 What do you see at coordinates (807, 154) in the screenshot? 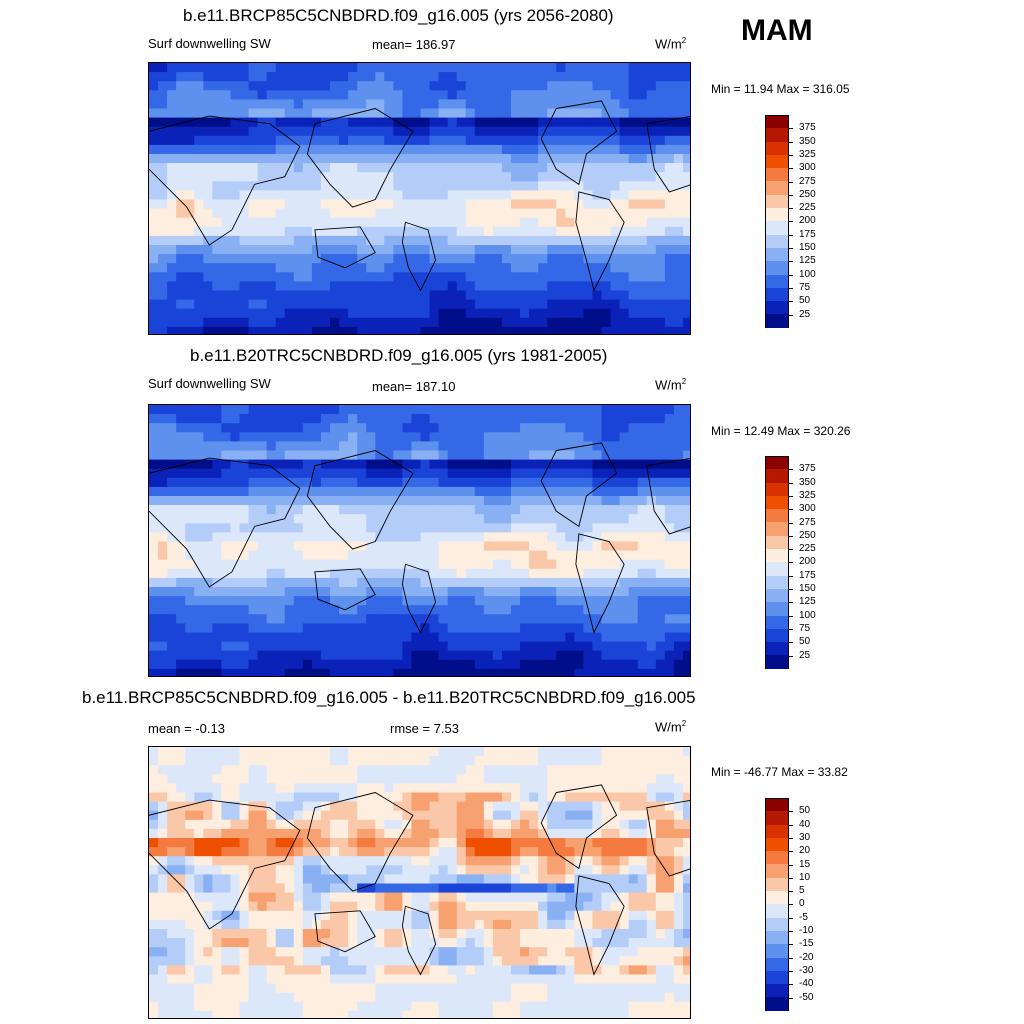
I see `colorbar-level-label: 325` at bounding box center [807, 154].